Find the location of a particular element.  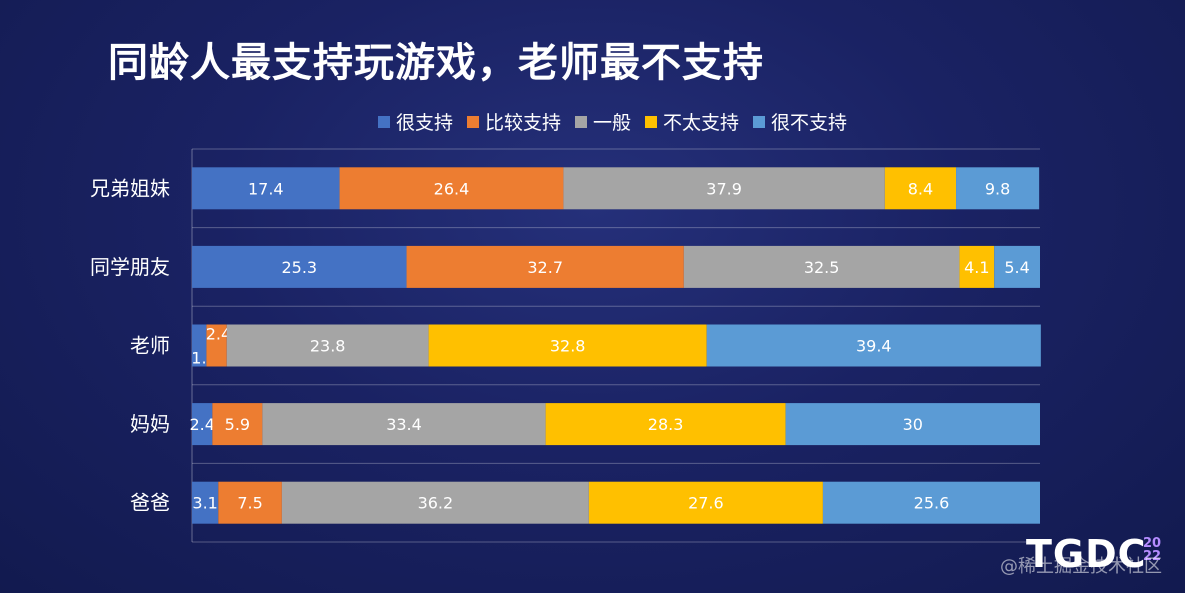

data-label: 5.4 is located at coordinates (1016, 267).